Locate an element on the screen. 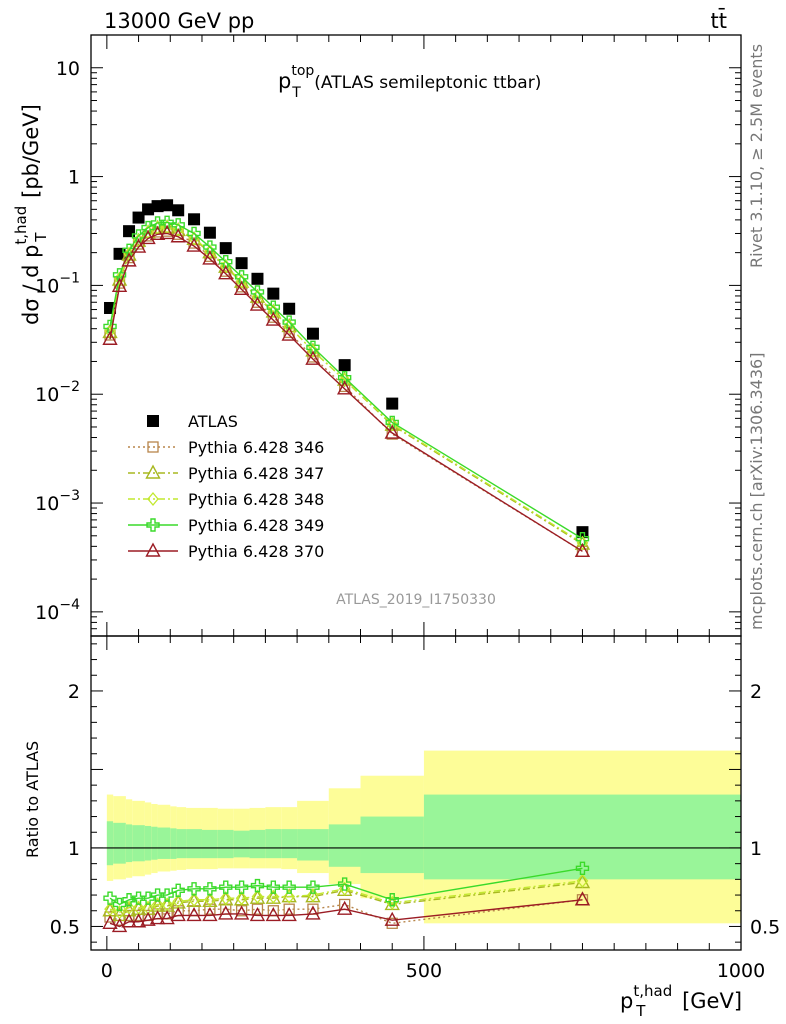 The width and height of the screenshot is (786, 1024). analysis-id: ATLAS_2019_I1750330 is located at coordinates (416, 600).